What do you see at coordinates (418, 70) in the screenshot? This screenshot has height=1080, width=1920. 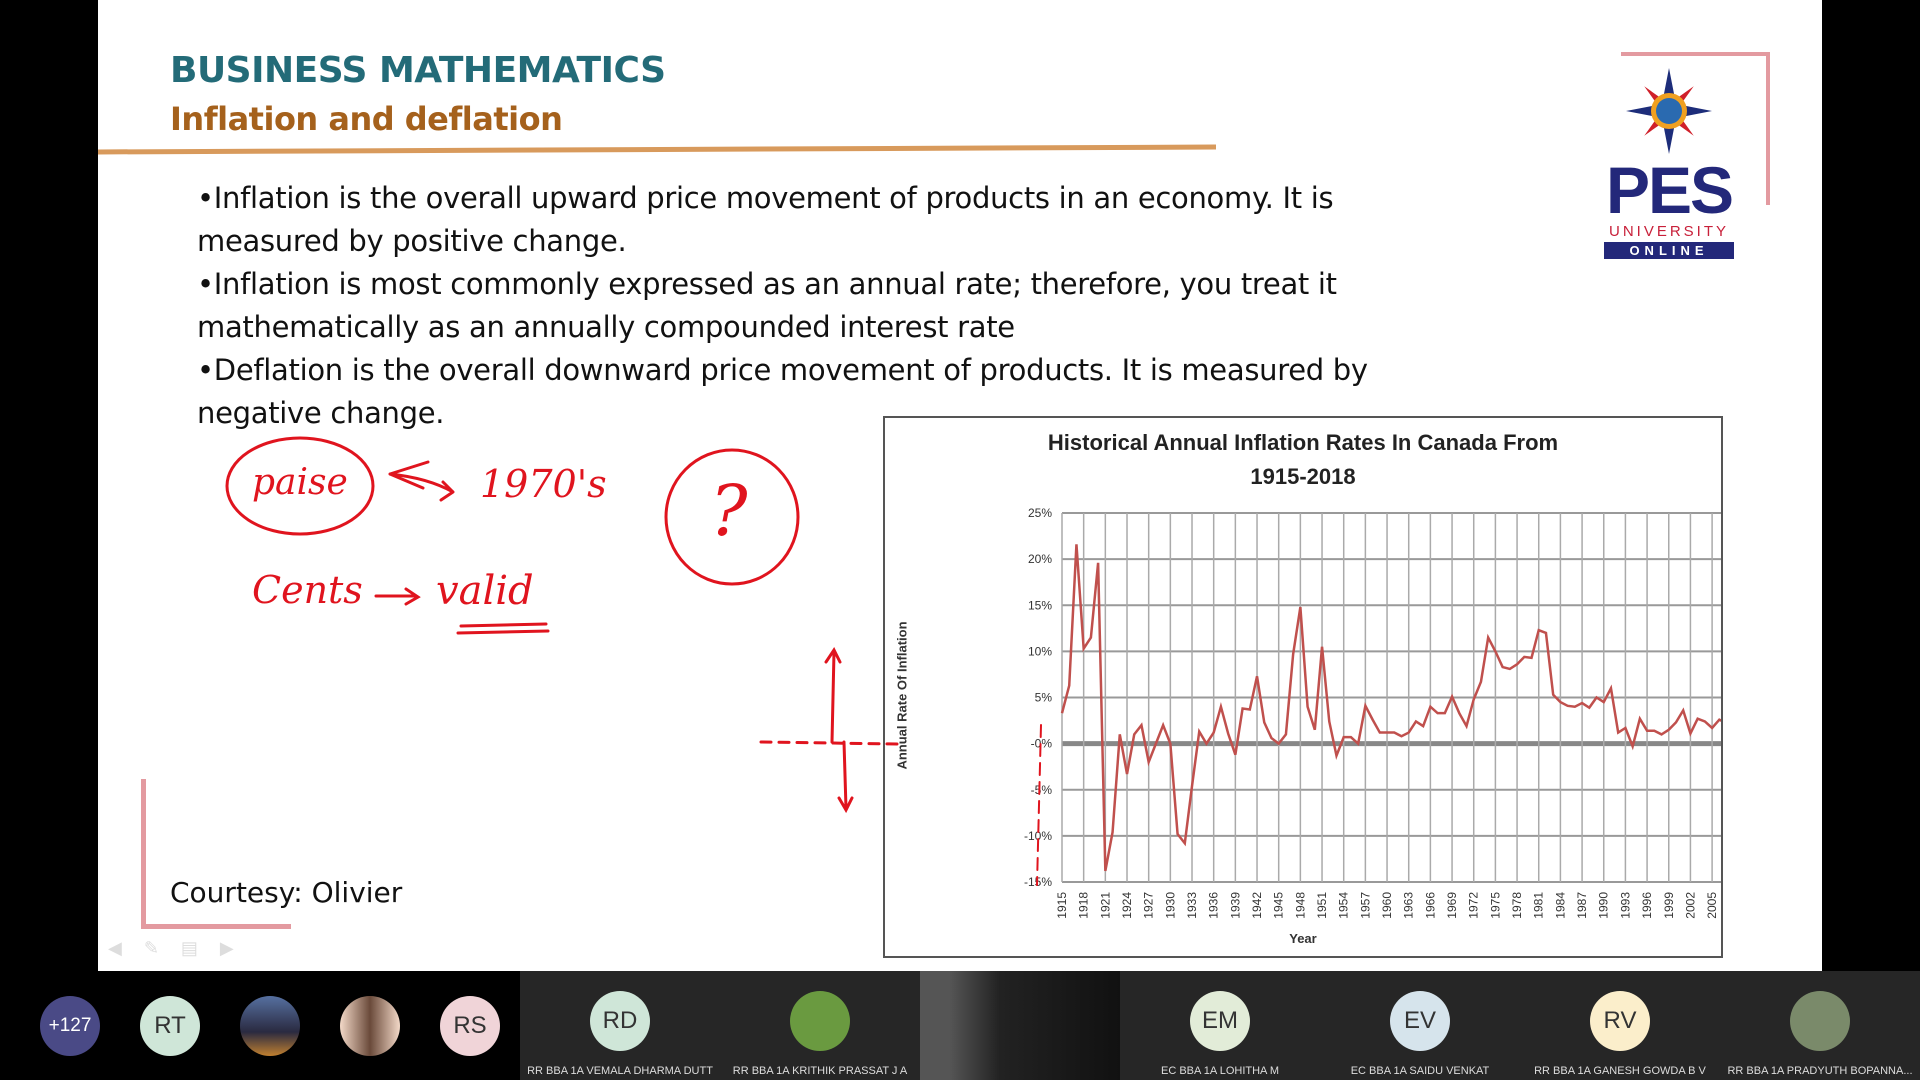 I see `slide-title: BUSINESS MATHEMATICS` at bounding box center [418, 70].